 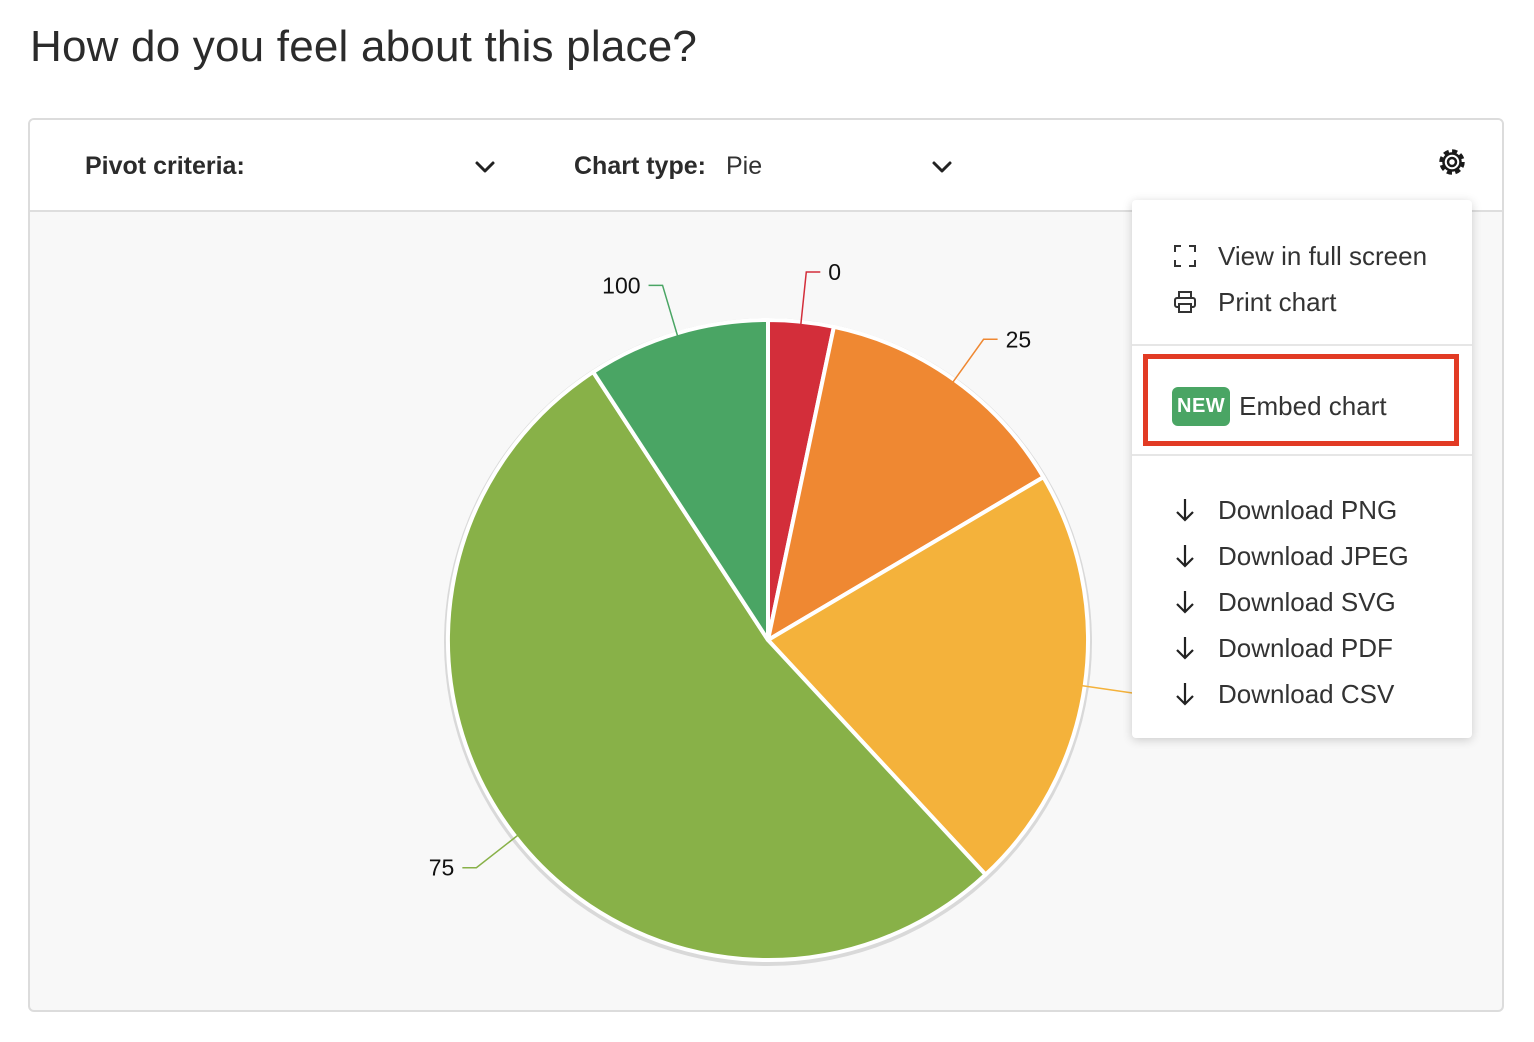 I want to click on print-chart-label: Print chart, so click(x=1277, y=301).